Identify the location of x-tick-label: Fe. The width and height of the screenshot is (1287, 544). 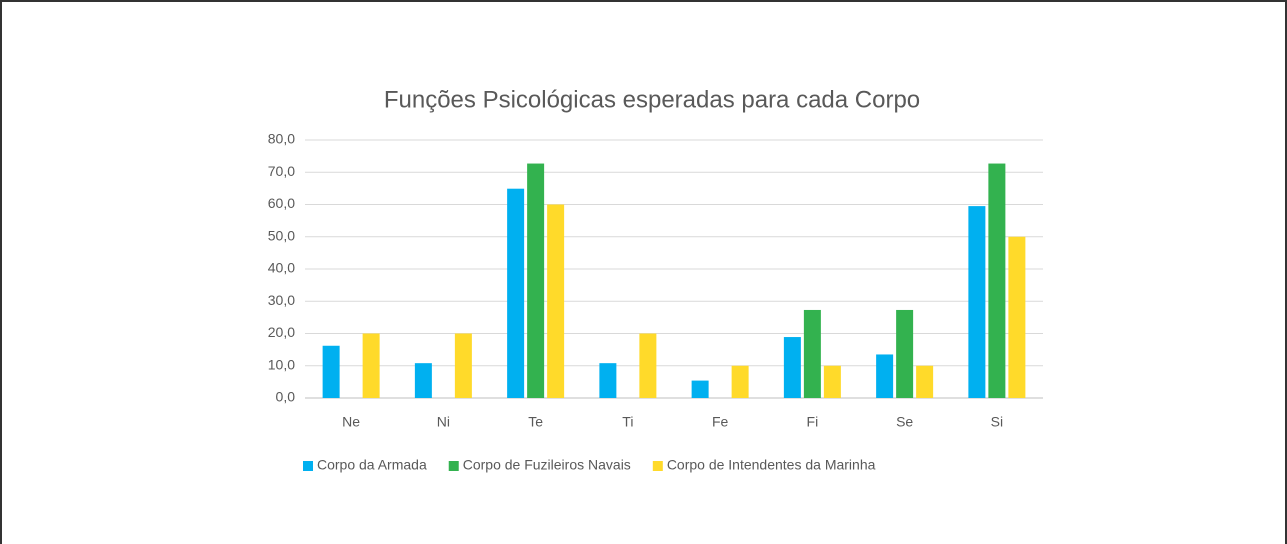
(720, 422).